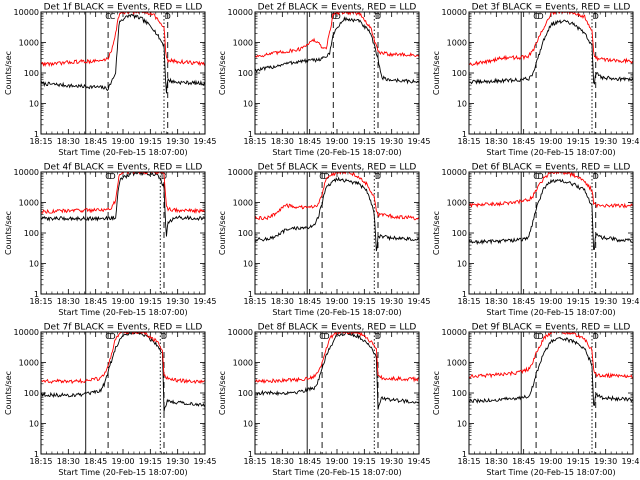 This screenshot has width=640, height=480. What do you see at coordinates (337, 328) in the screenshot?
I see `chart-title: Det 8f BLACK = Events, RED = LLD` at bounding box center [337, 328].